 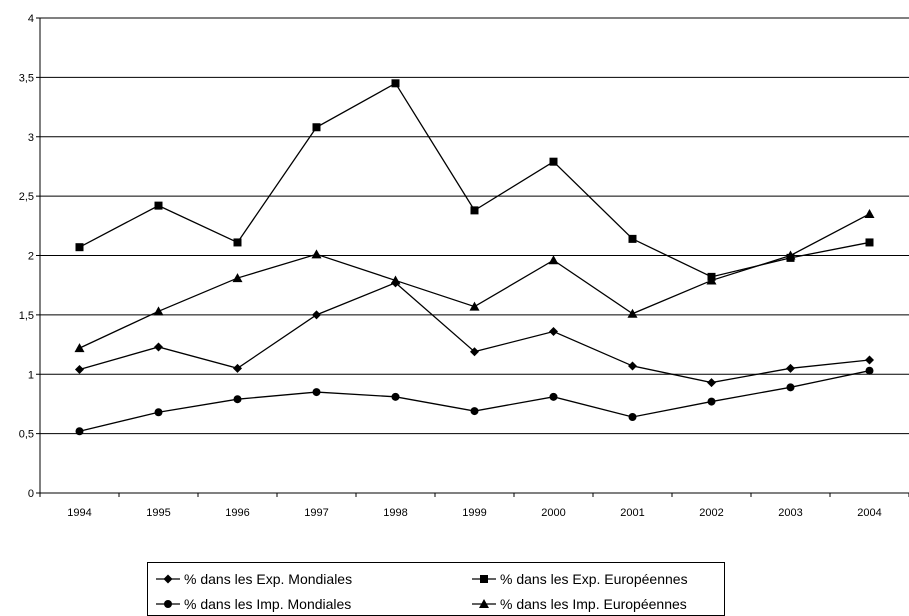 What do you see at coordinates (474, 513) in the screenshot?
I see `x-tick-label: 1999` at bounding box center [474, 513].